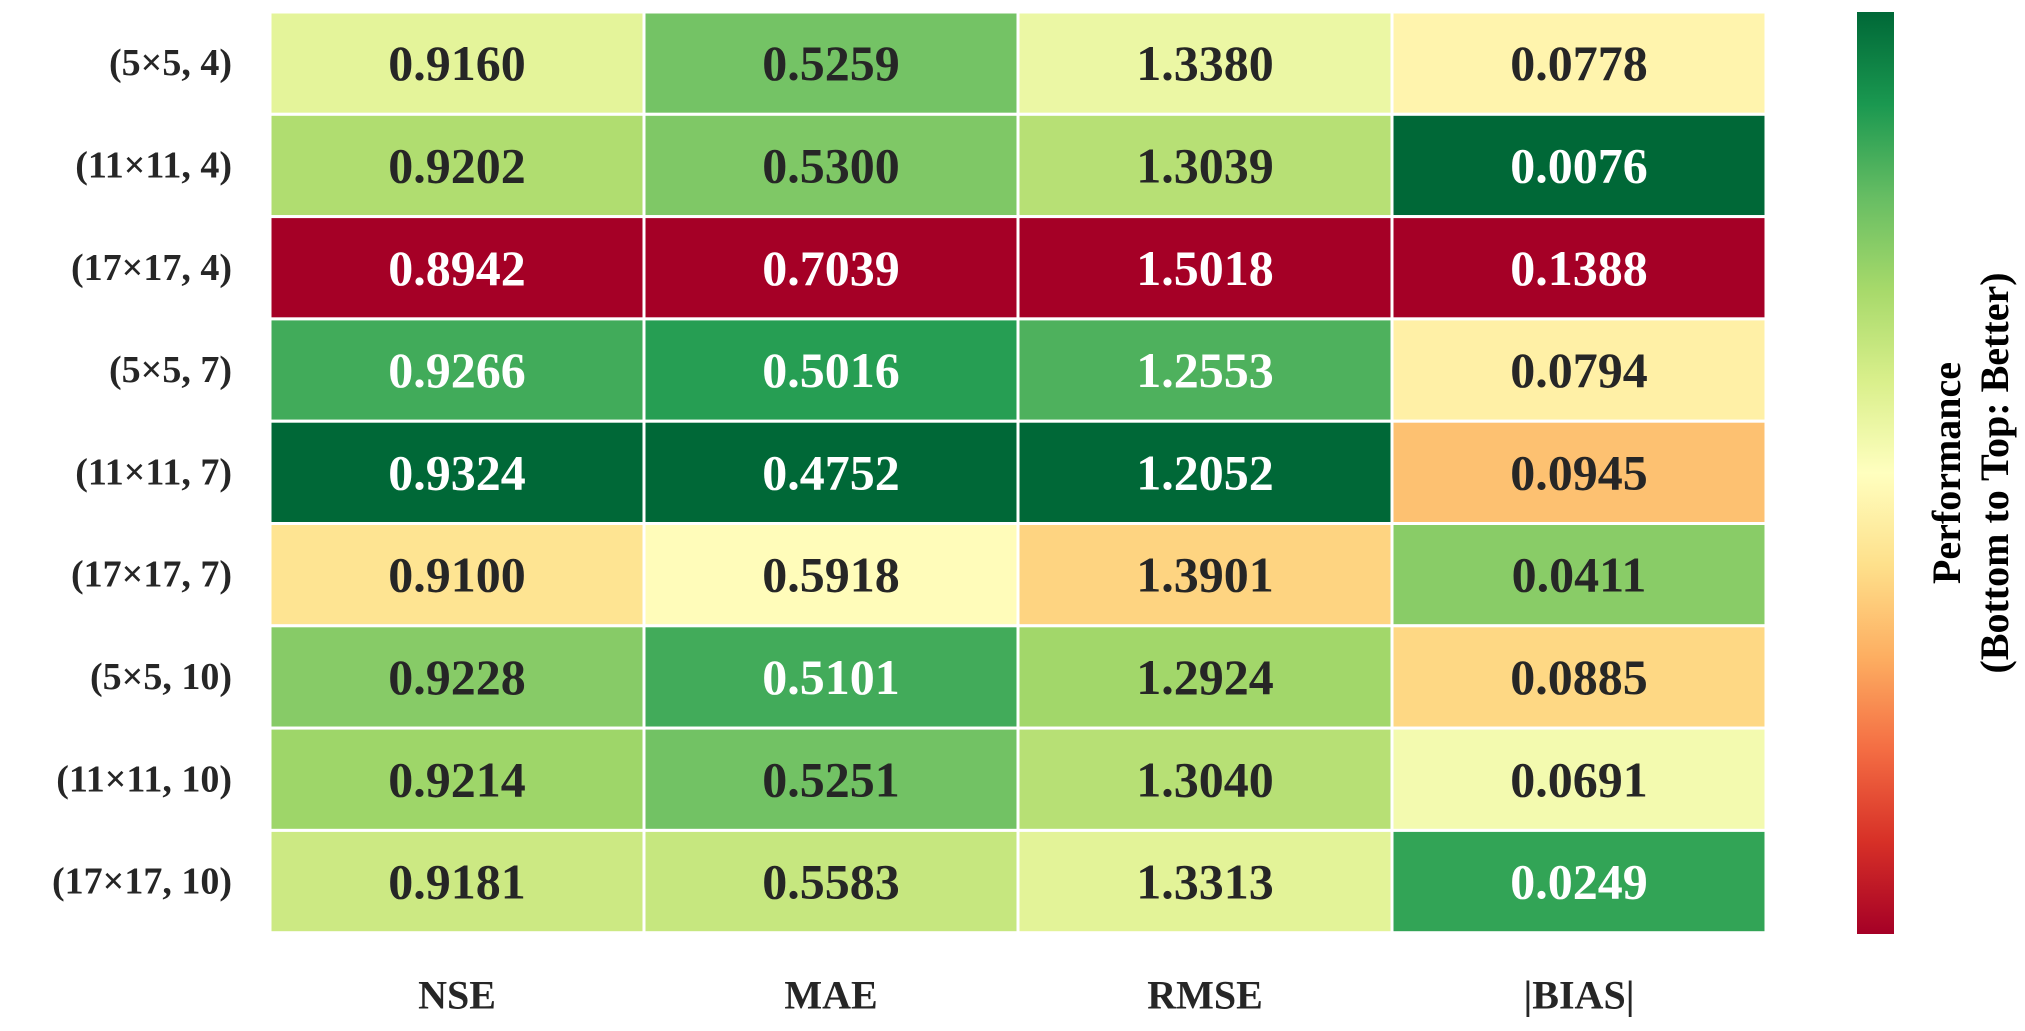 Image resolution: width=2025 pixels, height=1031 pixels. I want to click on heatmap-value-r8-c3: 0.0249, so click(1579, 882).